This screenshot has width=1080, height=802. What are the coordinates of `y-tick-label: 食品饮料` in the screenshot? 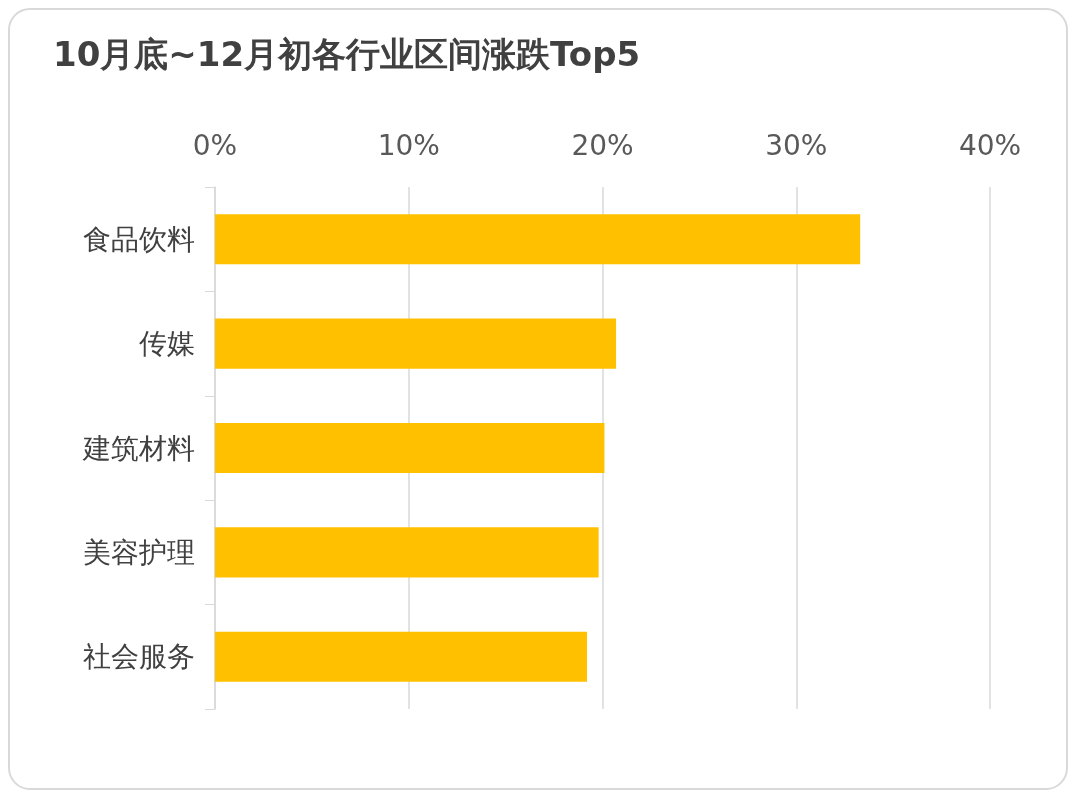 It's located at (139, 239).